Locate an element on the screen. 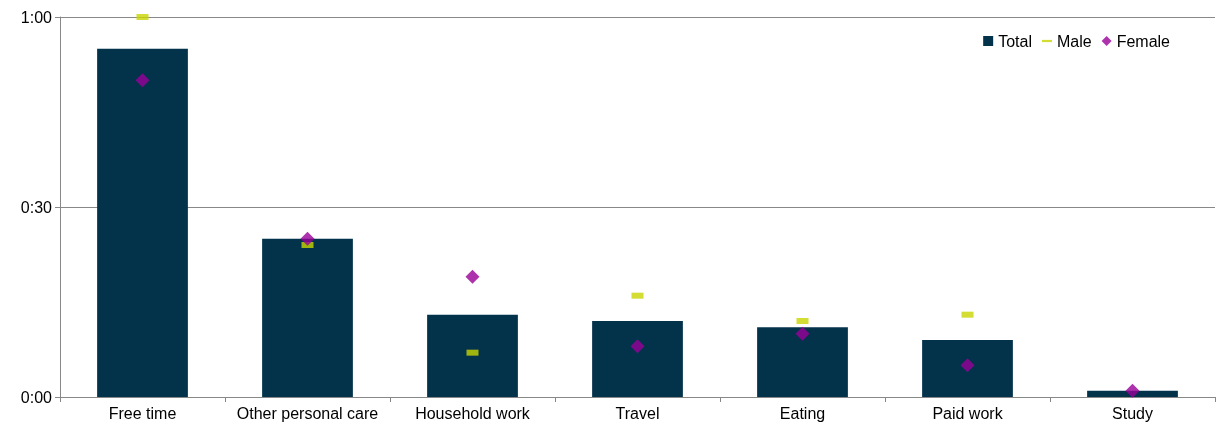 This screenshot has height=430, width=1225. legend-label: Total is located at coordinates (1015, 41).